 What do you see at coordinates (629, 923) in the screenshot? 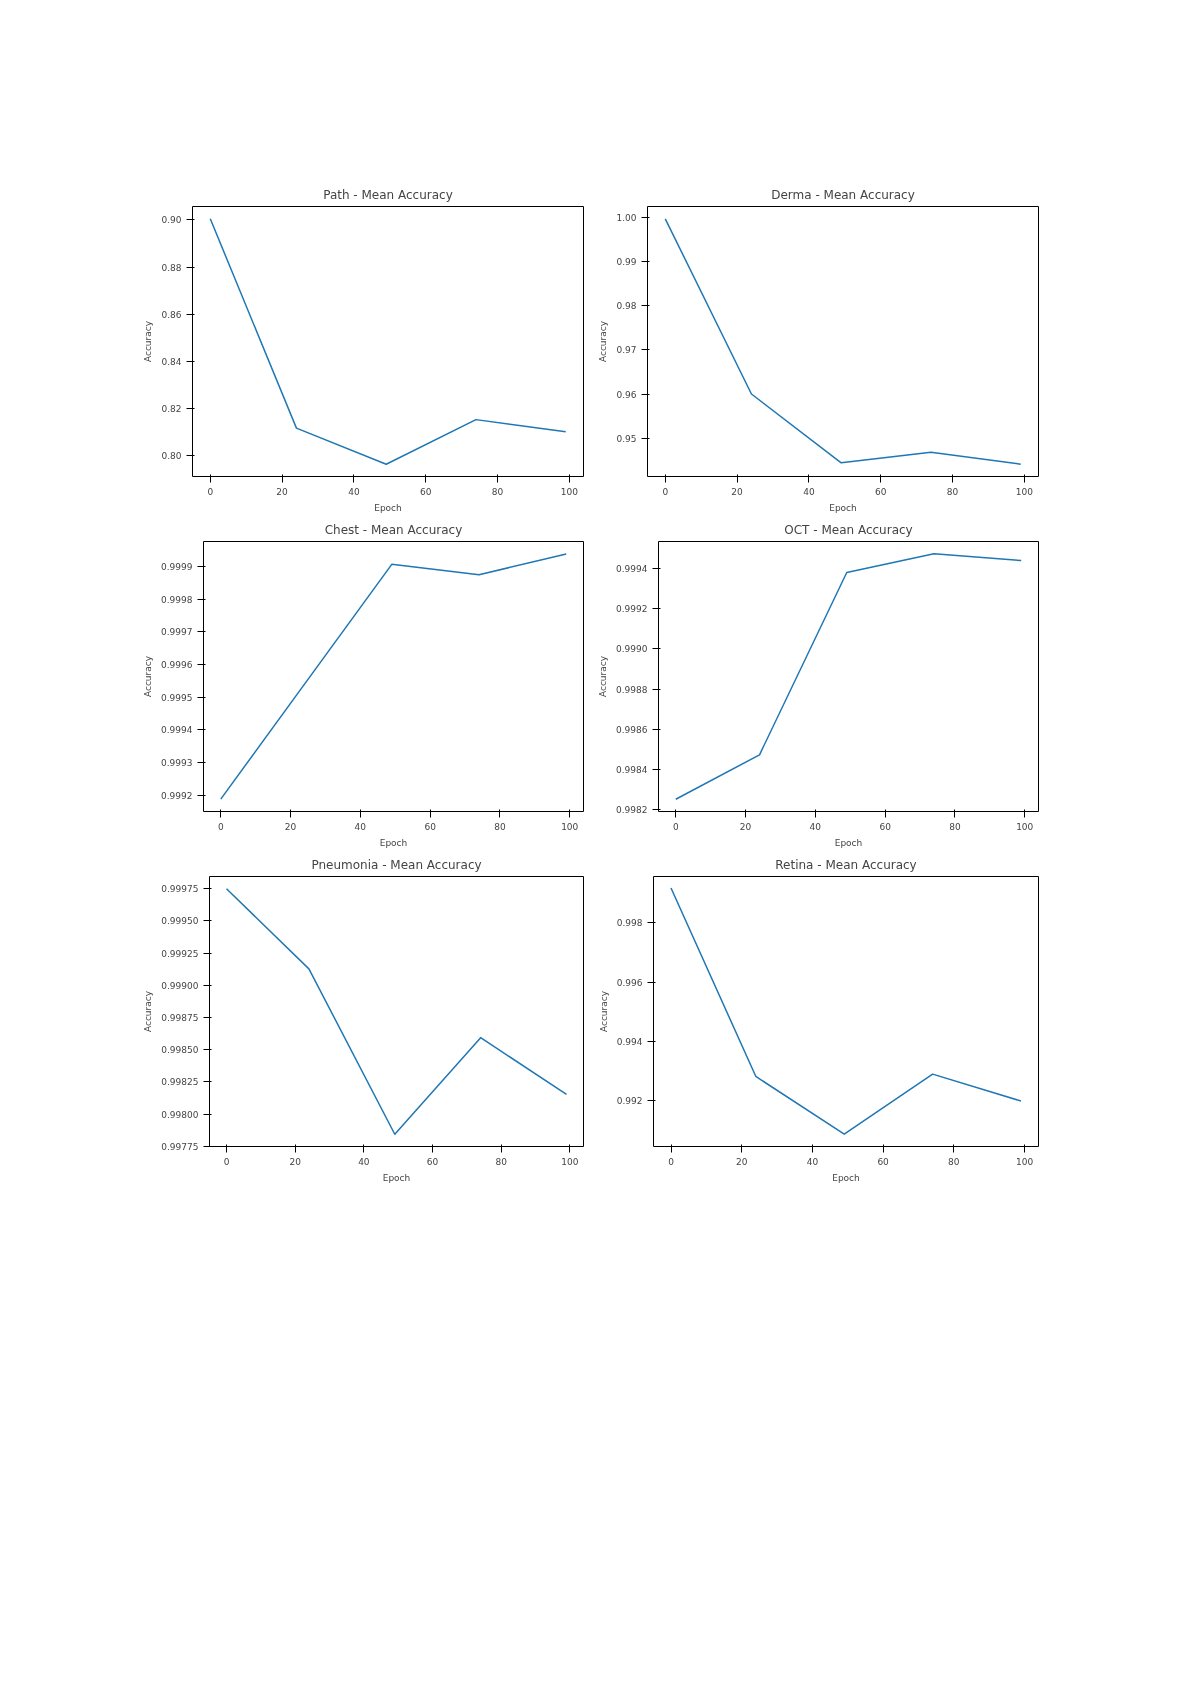
I see `y-tick-label: 0.998` at bounding box center [629, 923].